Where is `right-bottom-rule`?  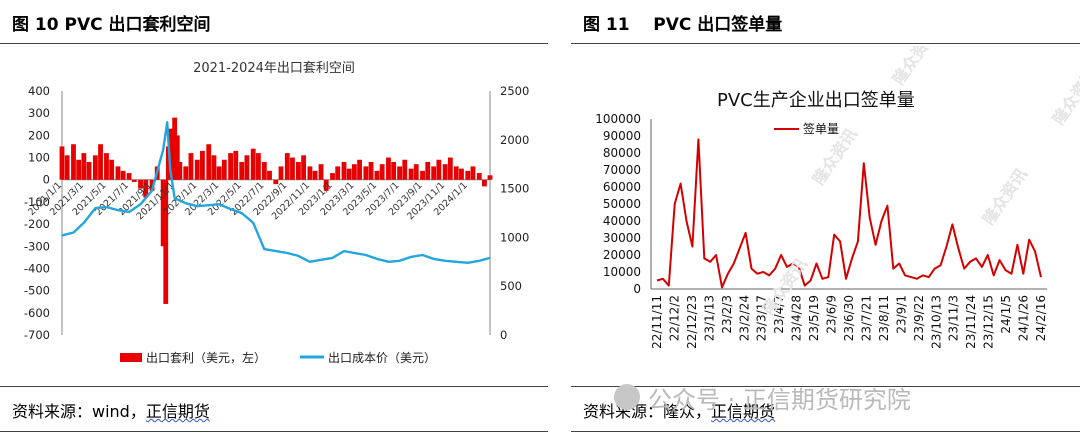
right-bottom-rule is located at coordinates (825, 386).